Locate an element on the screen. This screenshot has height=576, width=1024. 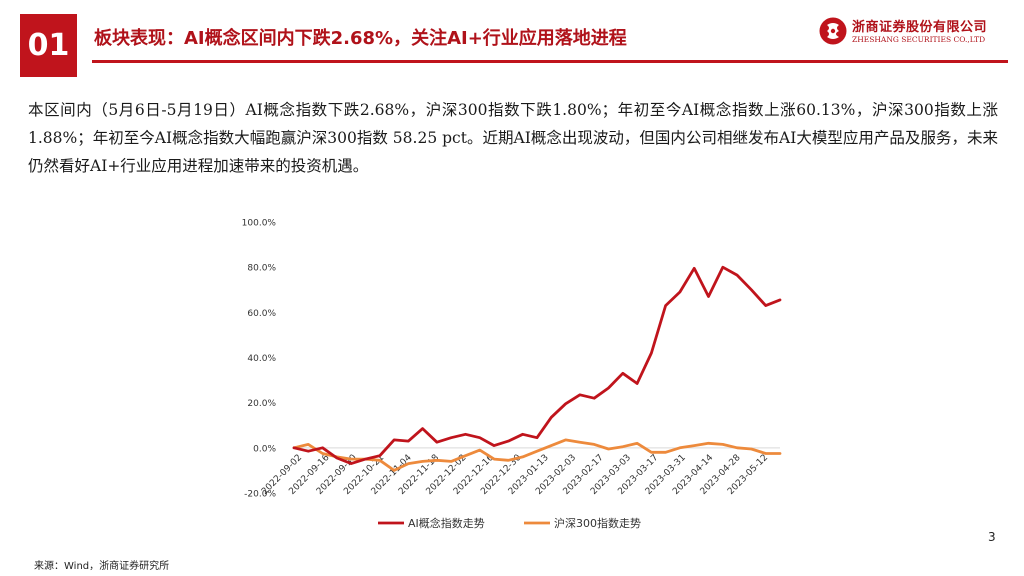
legend-label: AI概念指数走势 is located at coordinates (446, 523).